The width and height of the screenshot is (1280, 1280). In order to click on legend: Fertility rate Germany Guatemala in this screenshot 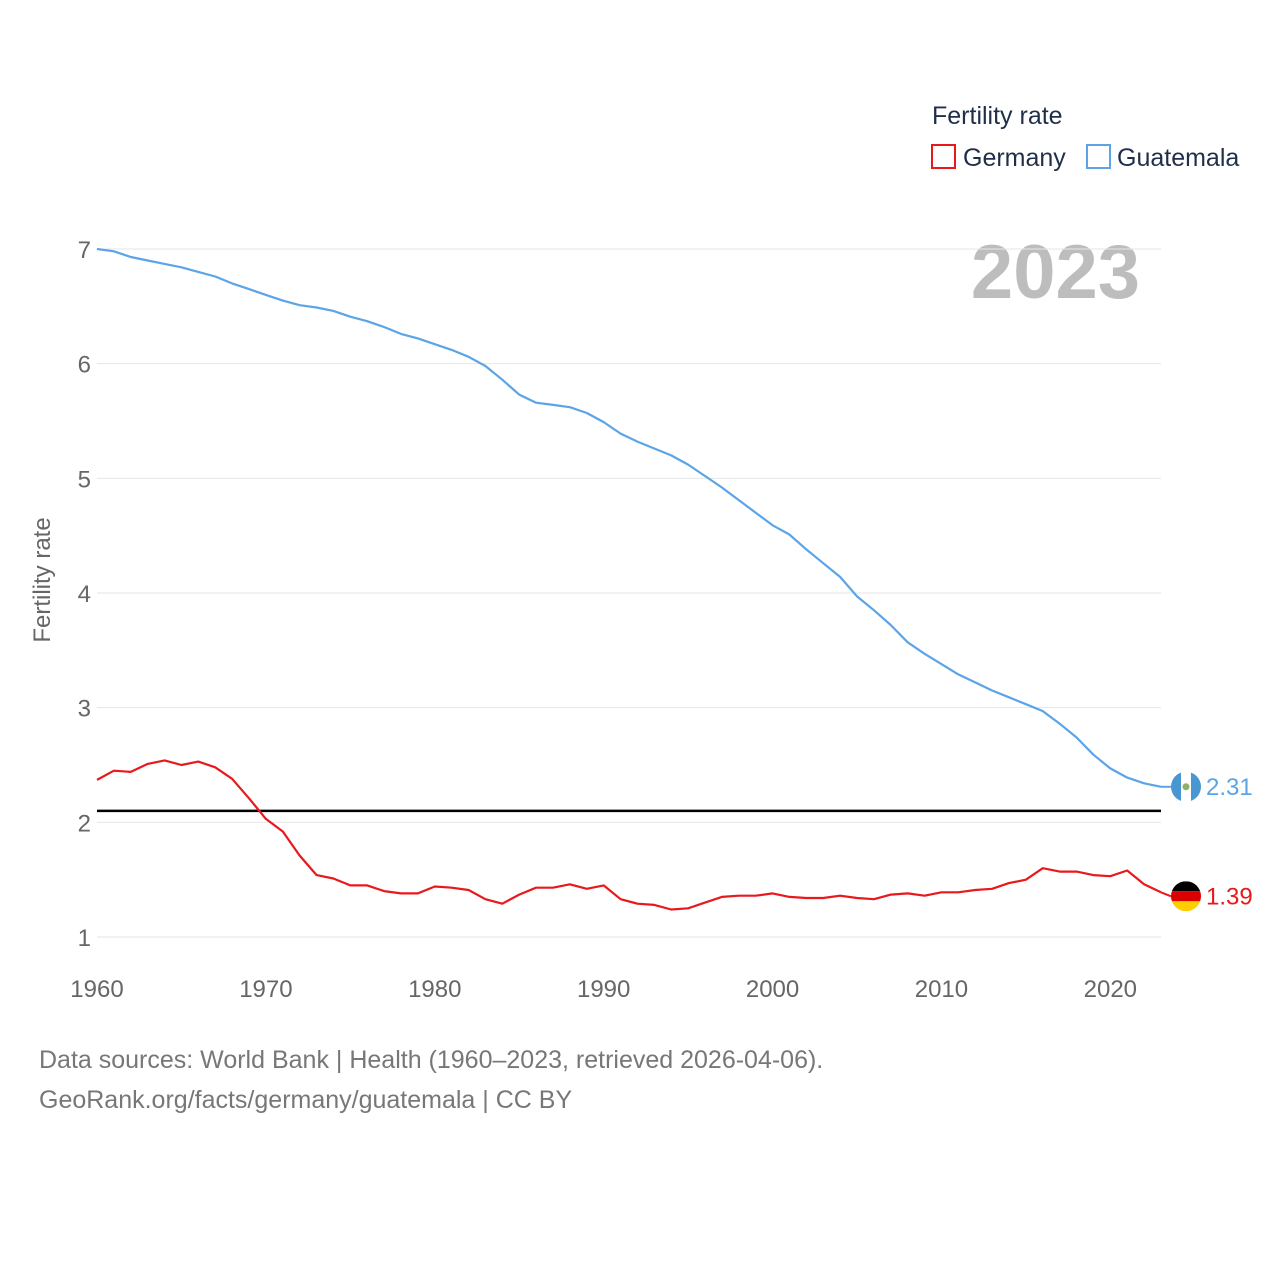, I will do `click(1085, 137)`.